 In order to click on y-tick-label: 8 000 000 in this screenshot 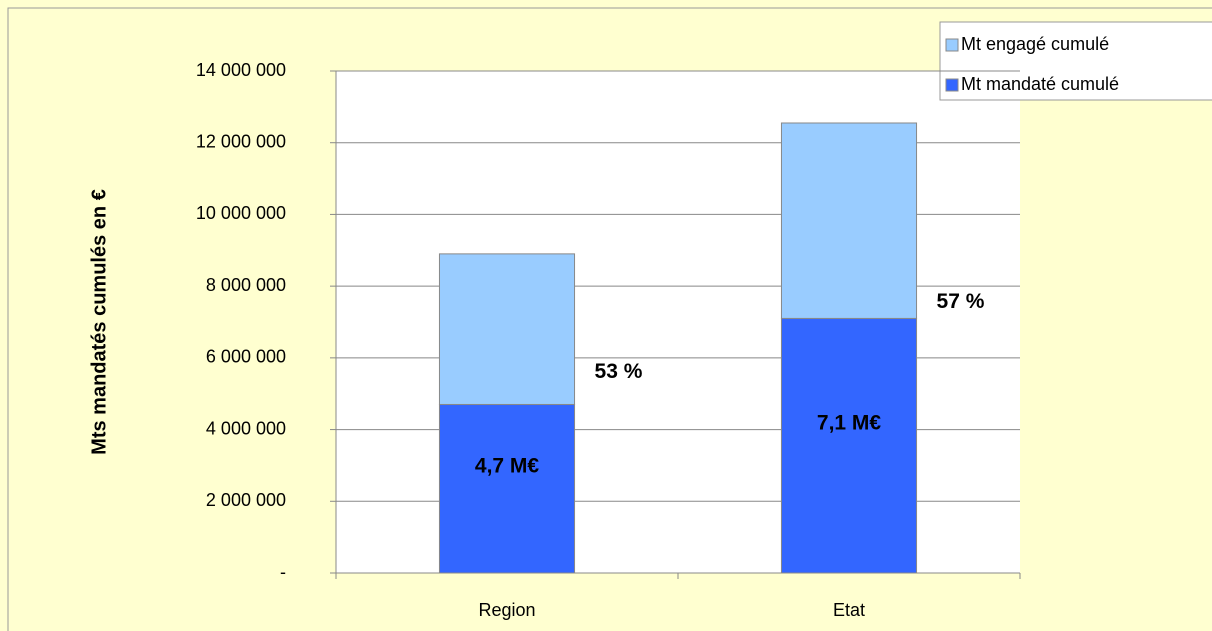, I will do `click(246, 285)`.